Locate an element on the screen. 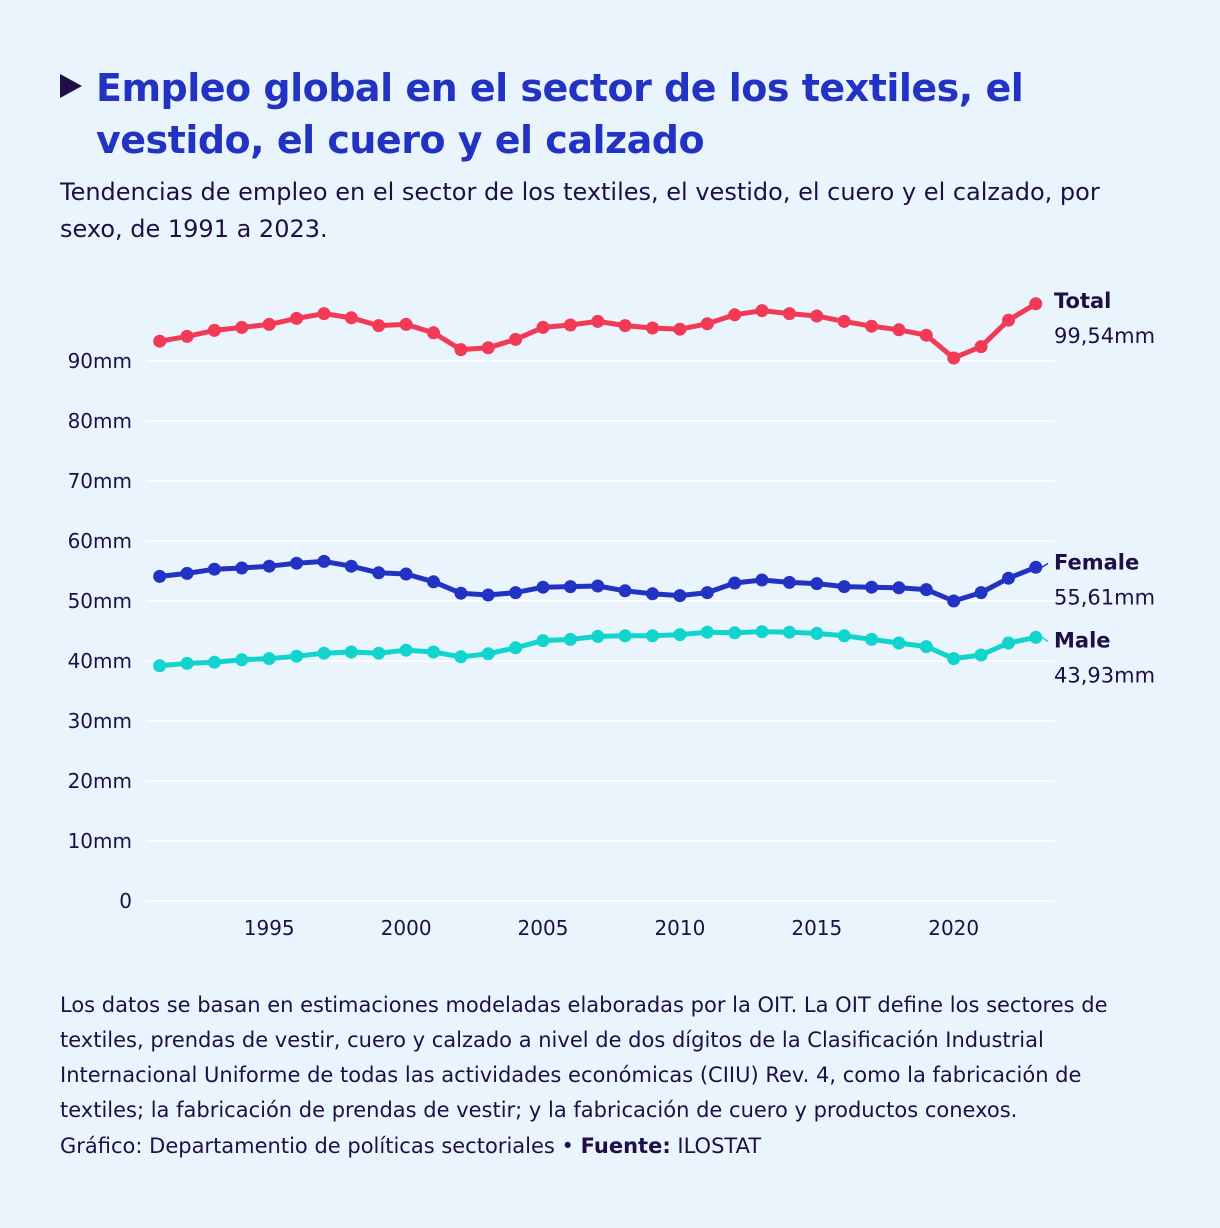 Image resolution: width=1220 pixels, height=1228 pixels. y-tick-label: 30mm is located at coordinates (100, 721).